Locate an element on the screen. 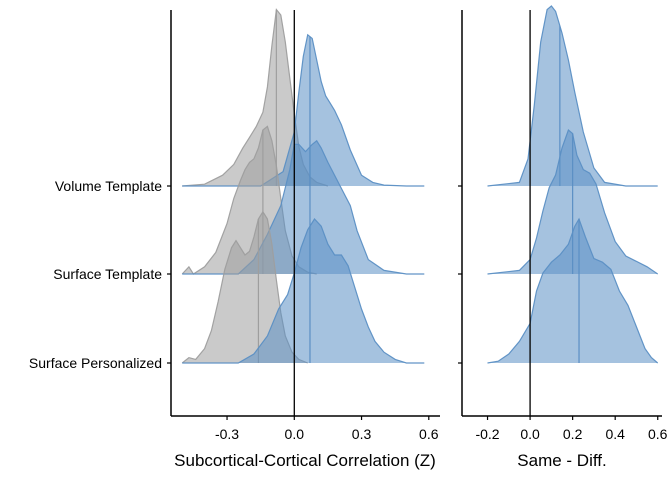 This screenshot has width=672, height=480. density-outline-same-volume-template is located at coordinates (303, 110).